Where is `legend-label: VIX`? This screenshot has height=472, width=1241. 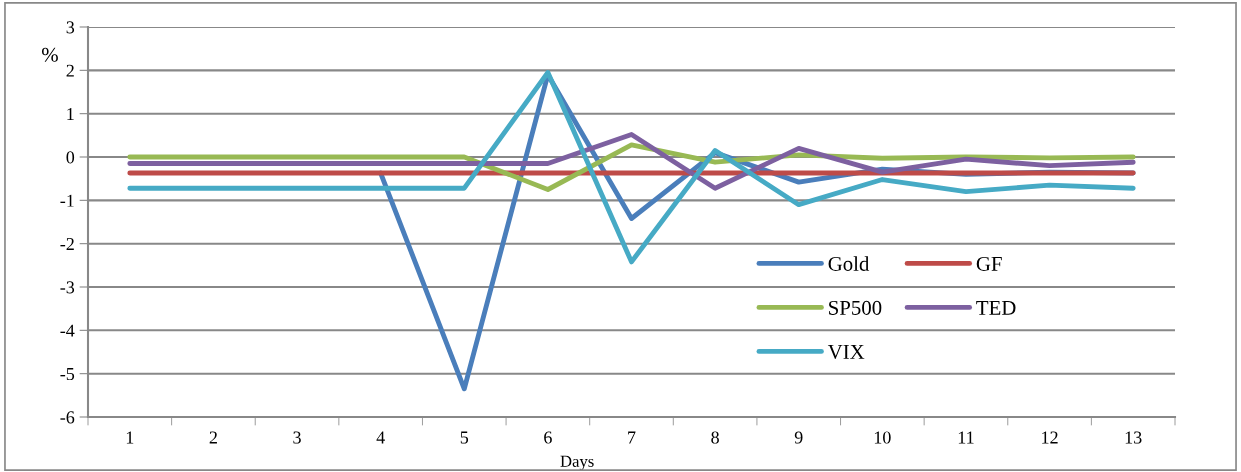 legend-label: VIX is located at coordinates (846, 352).